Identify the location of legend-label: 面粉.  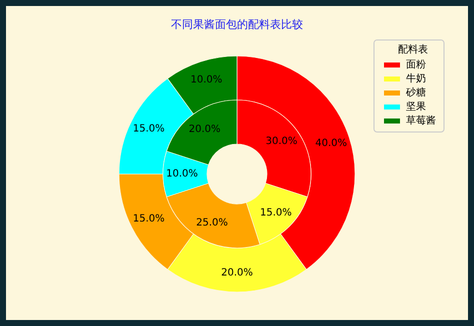
(416, 64).